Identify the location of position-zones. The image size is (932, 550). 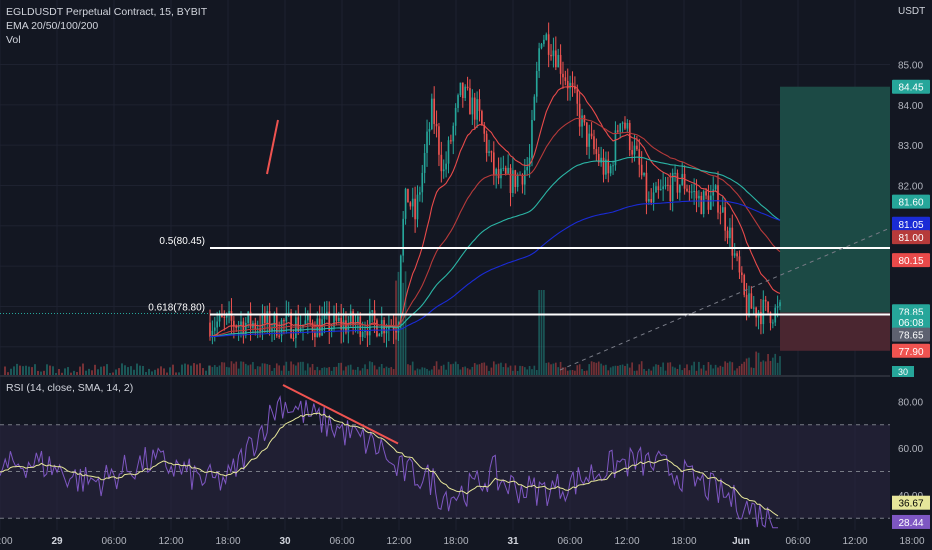
(835, 218).